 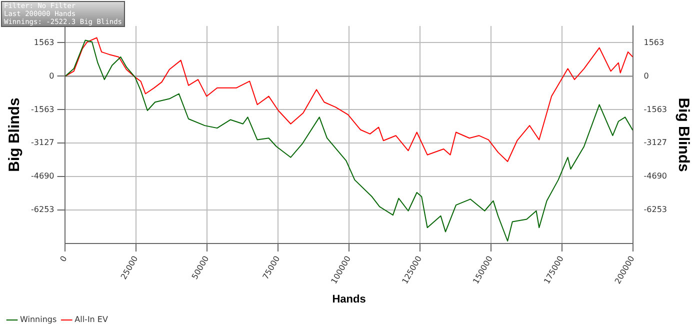 I want to click on y2-axis-title: Big Blinds, so click(x=683, y=135).